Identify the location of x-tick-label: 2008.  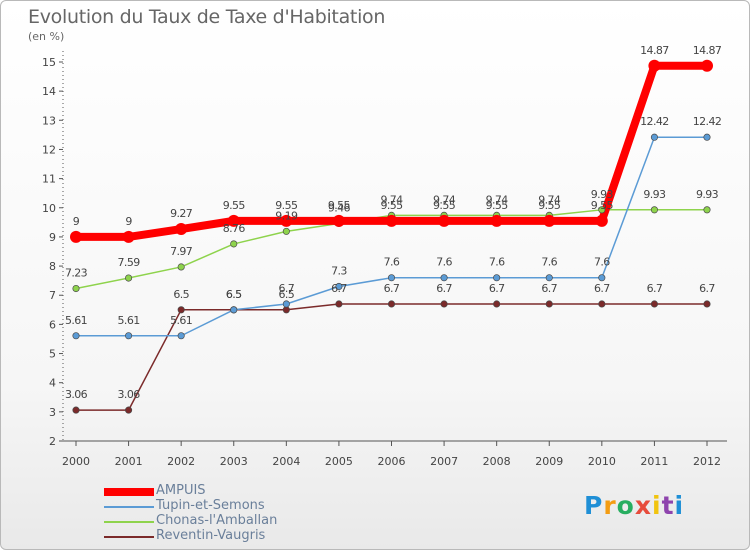
(497, 461).